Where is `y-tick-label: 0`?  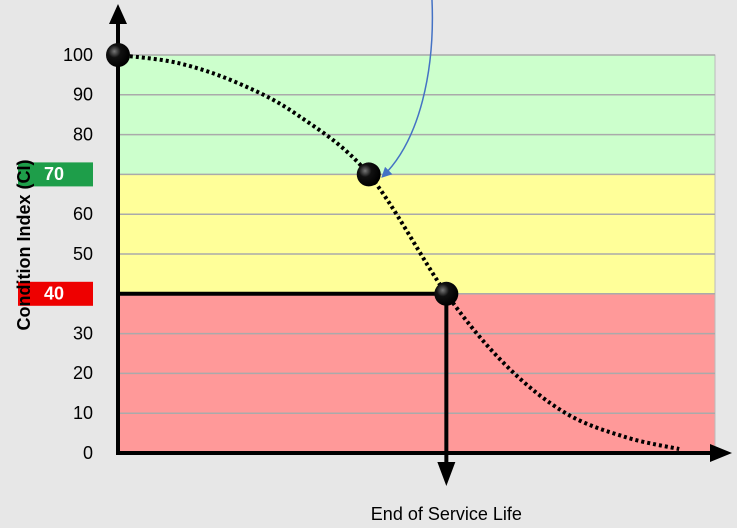
y-tick-label: 0 is located at coordinates (88, 453).